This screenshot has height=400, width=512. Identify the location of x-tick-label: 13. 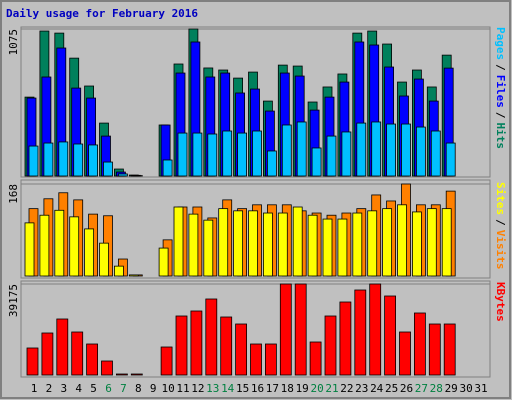
(212, 388).